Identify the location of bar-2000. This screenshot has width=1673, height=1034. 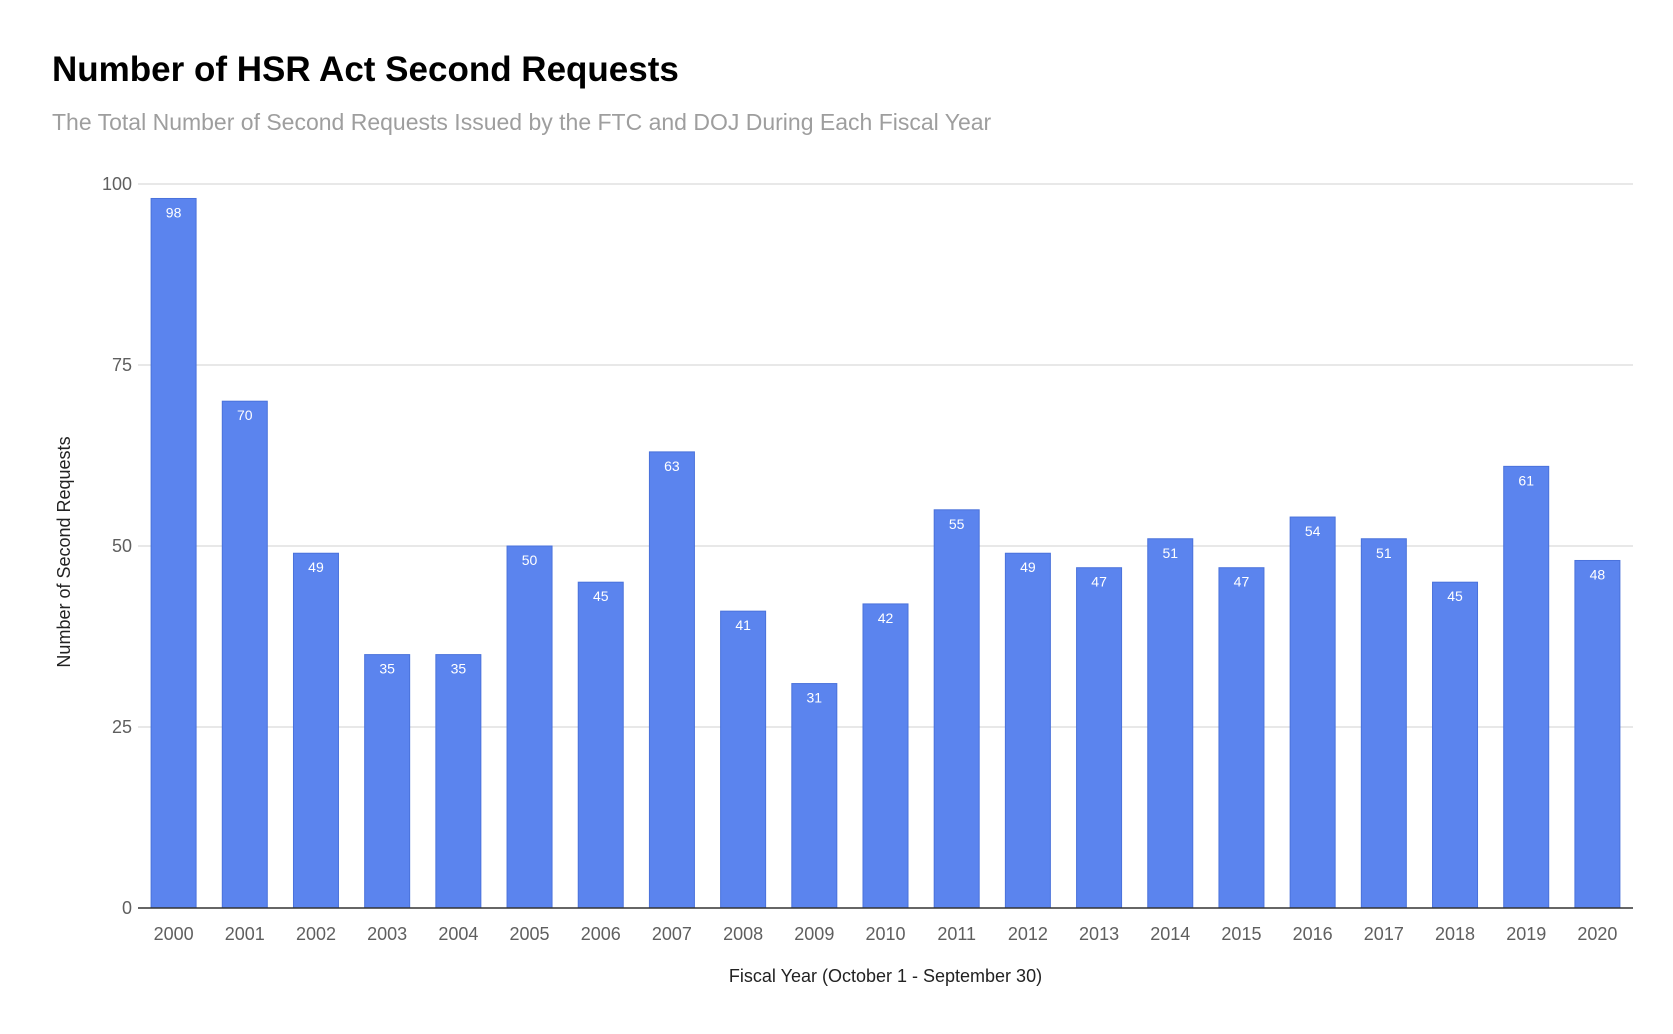
(173, 553).